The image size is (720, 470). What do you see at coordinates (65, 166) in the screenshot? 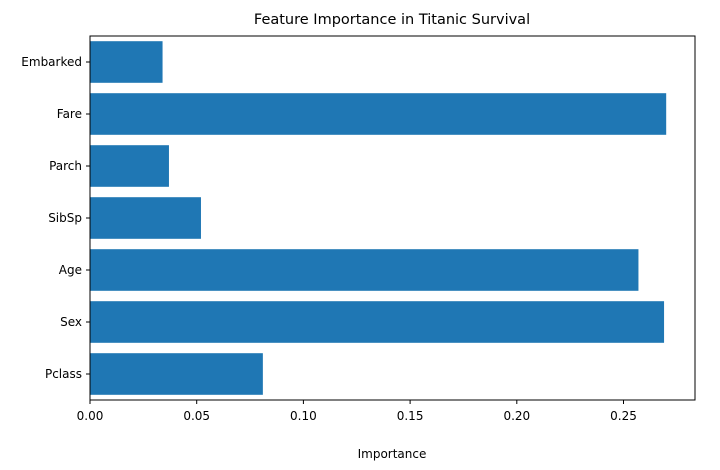
I see `y-tick-label: Parch` at bounding box center [65, 166].